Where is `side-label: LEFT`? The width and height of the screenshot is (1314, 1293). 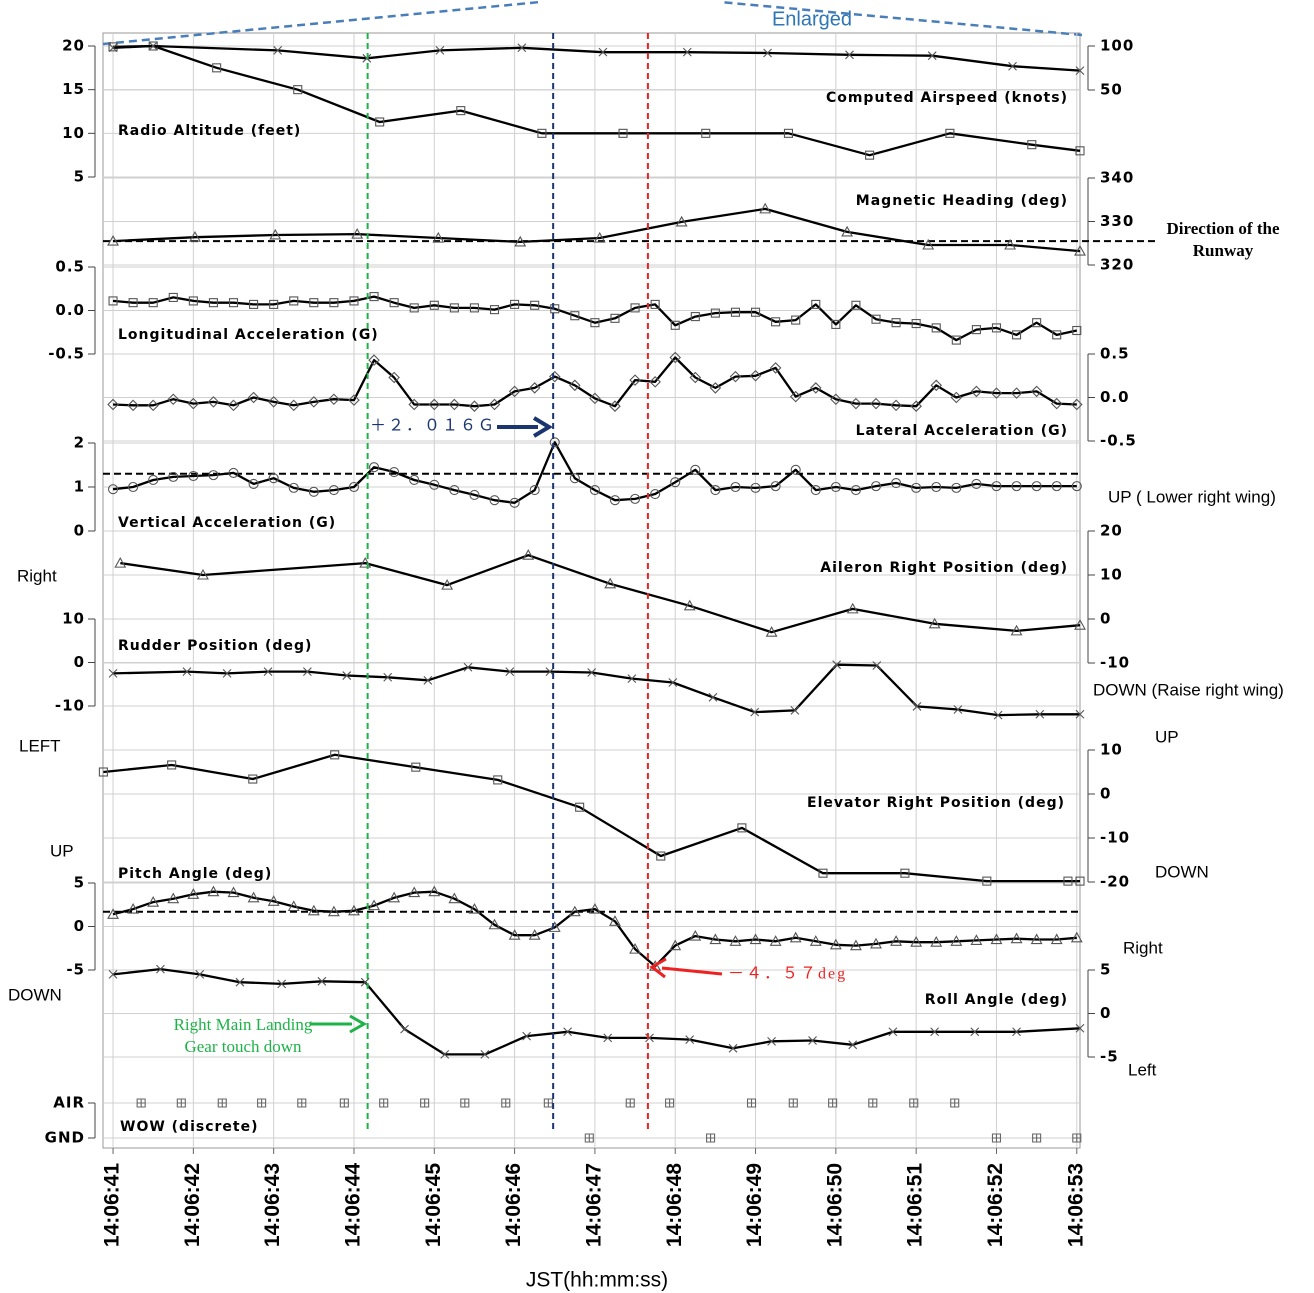
side-label: LEFT is located at coordinates (40, 745).